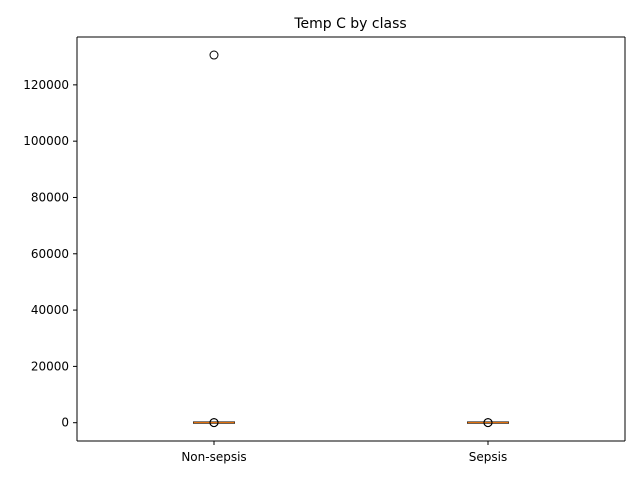 This screenshot has height=480, width=640. Describe the element at coordinates (46, 85) in the screenshot. I see `y-tick-label-120000: 120000` at that location.